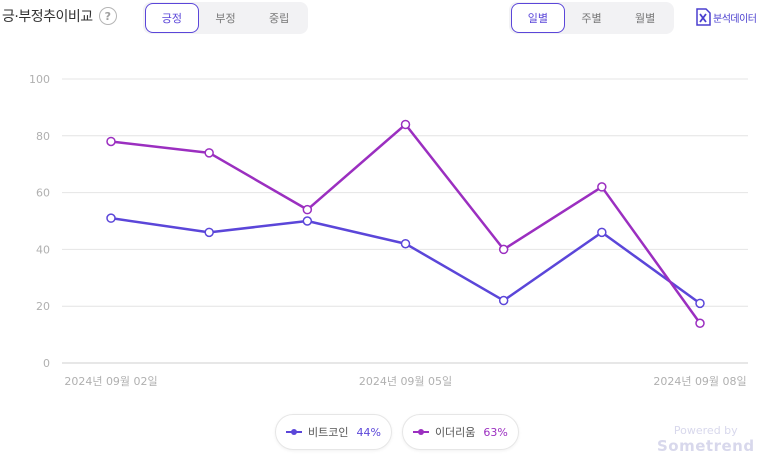  Describe the element at coordinates (294, 432) in the screenshot. I see `legend-marker-bitcoin` at that location.